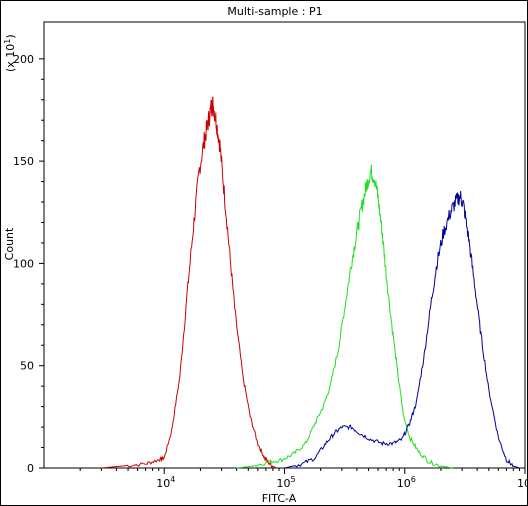  What do you see at coordinates (406, 482) in the screenshot?
I see `x-tick-label: 10⁶` at bounding box center [406, 482].